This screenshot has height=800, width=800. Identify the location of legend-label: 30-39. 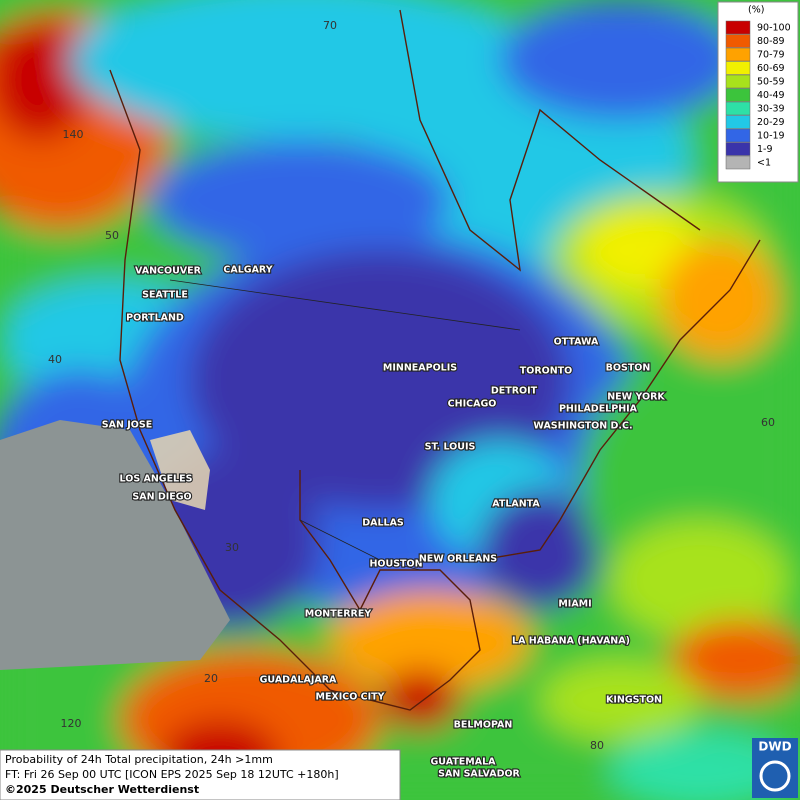
(771, 109).